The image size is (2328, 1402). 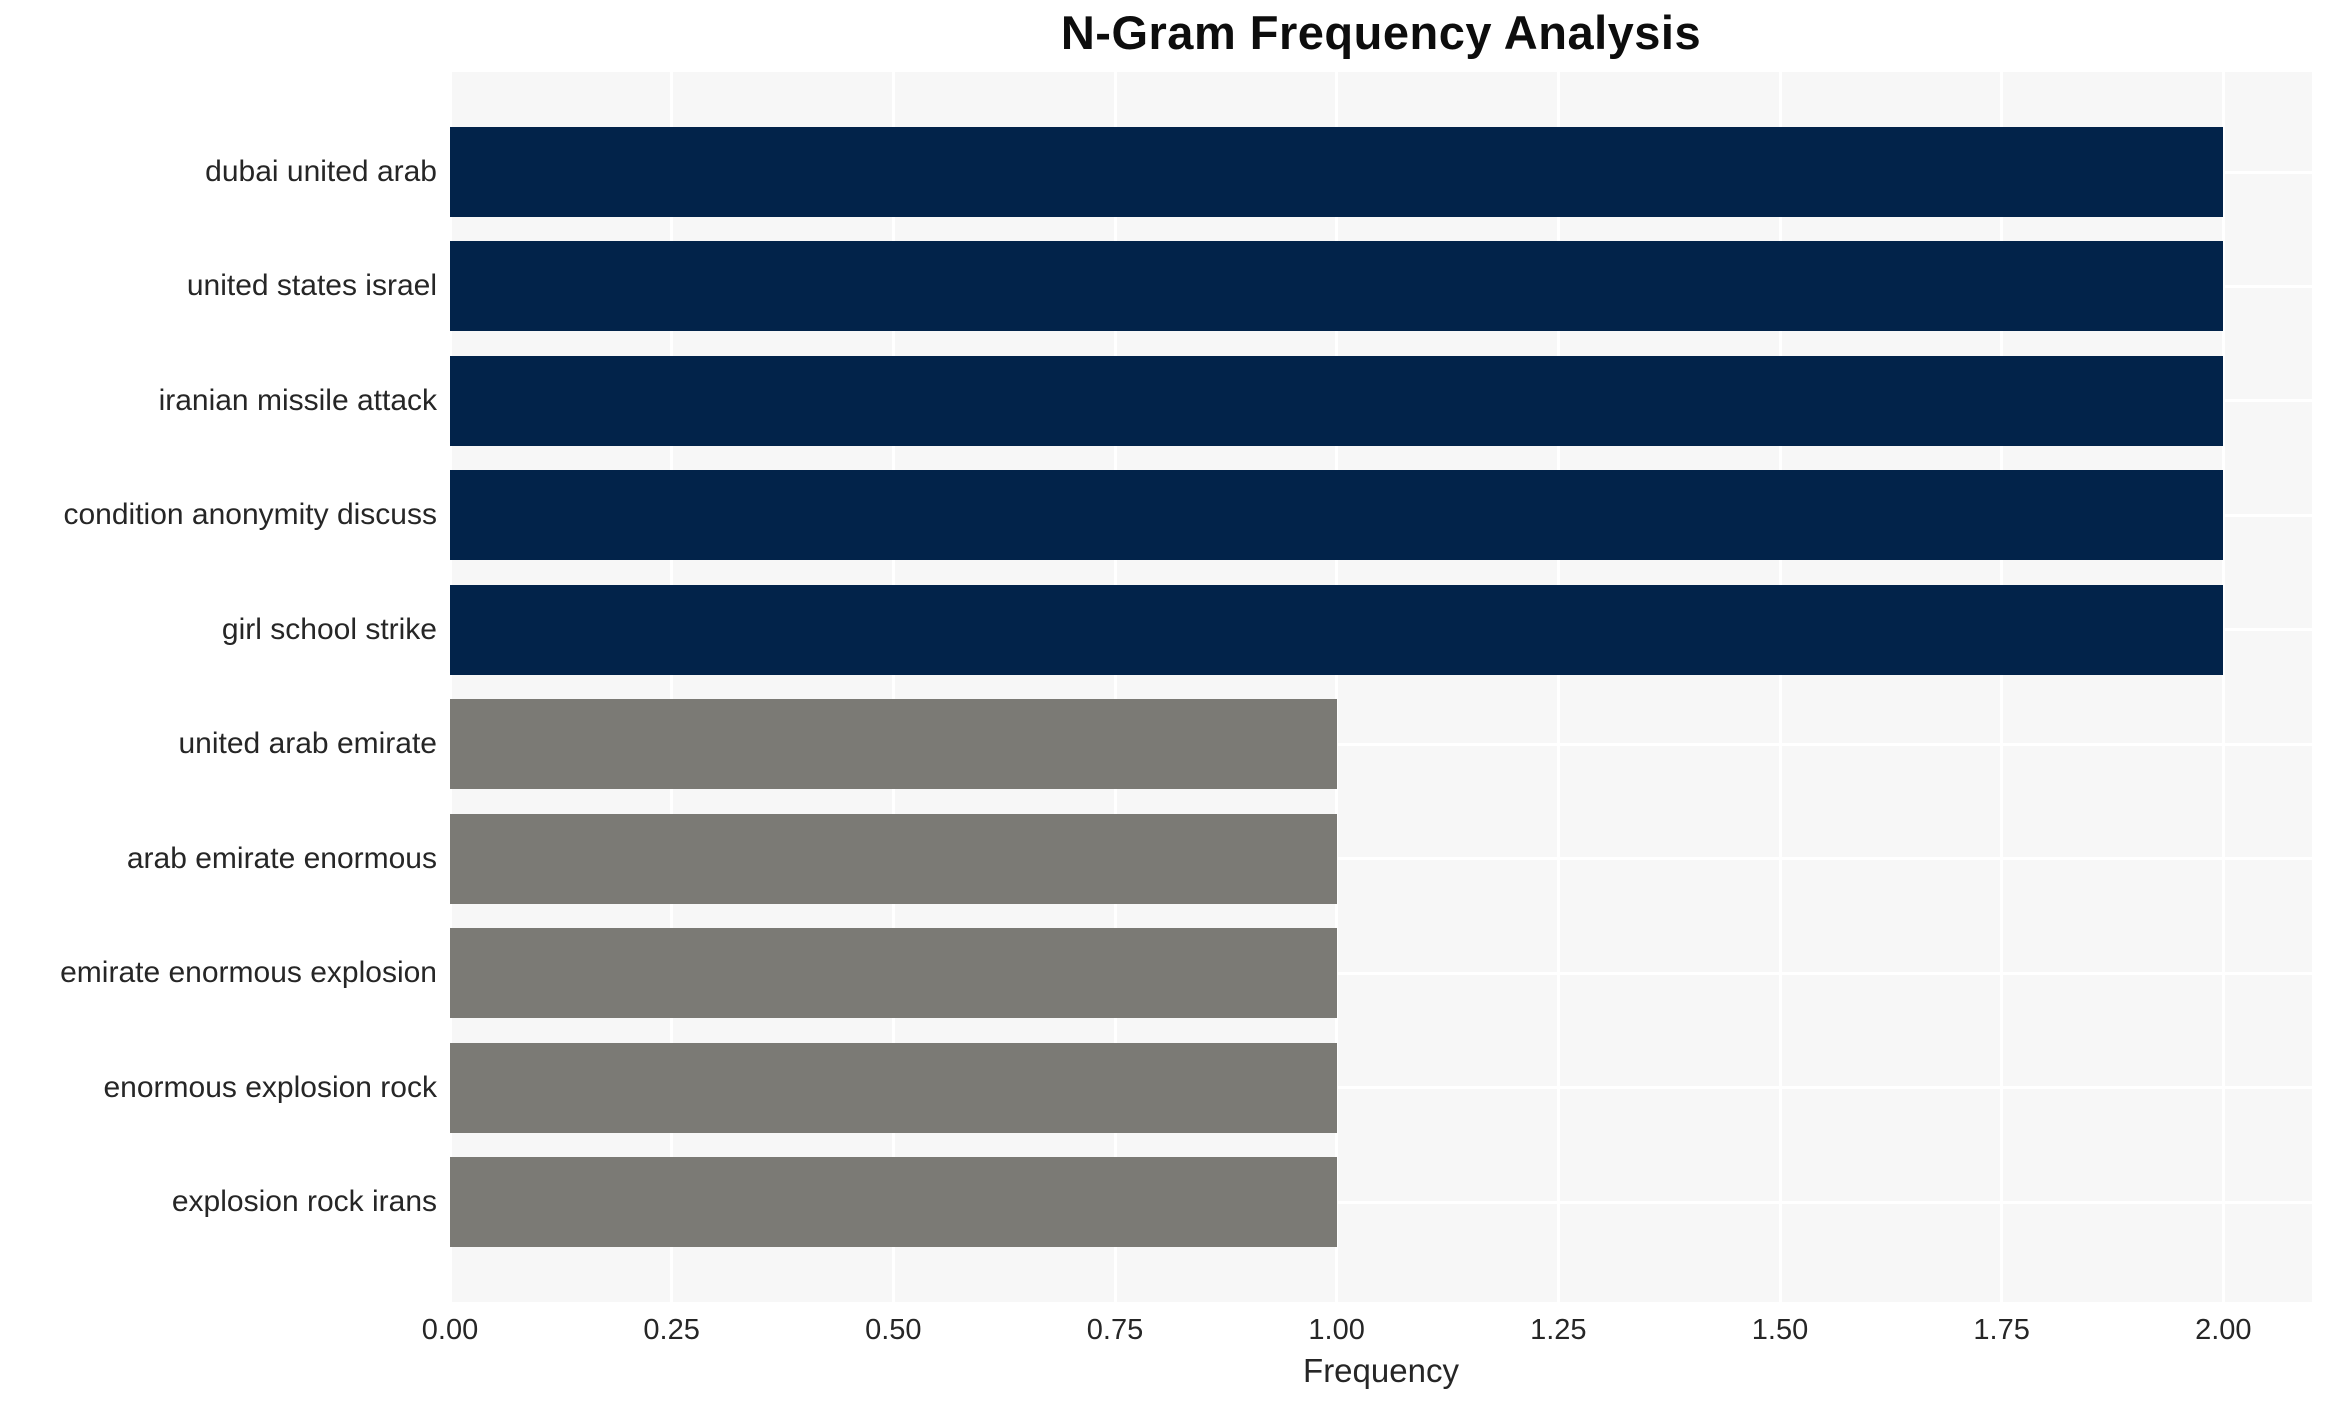 I want to click on bar-arab-emirate-enormous, so click(x=893, y=858).